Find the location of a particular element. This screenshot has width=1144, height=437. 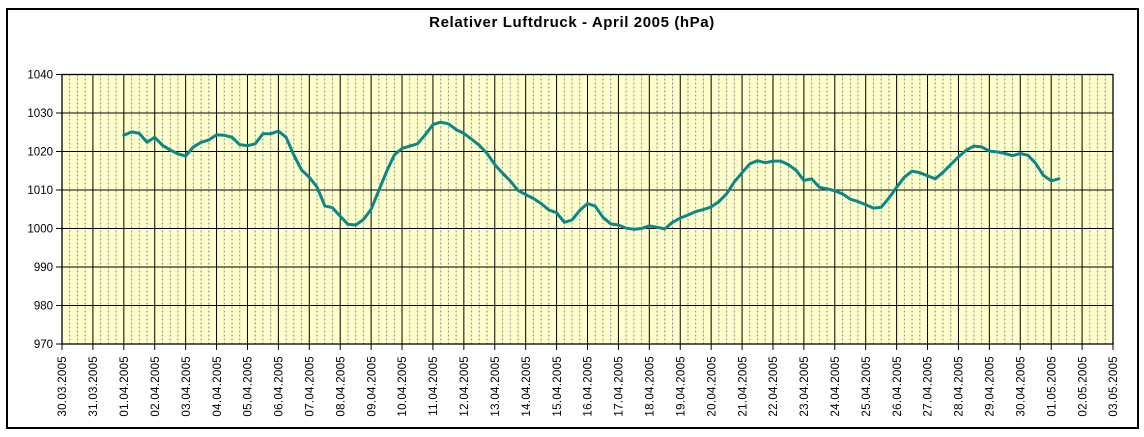

x-axis-label: 17.04.2005 is located at coordinates (620, 386).